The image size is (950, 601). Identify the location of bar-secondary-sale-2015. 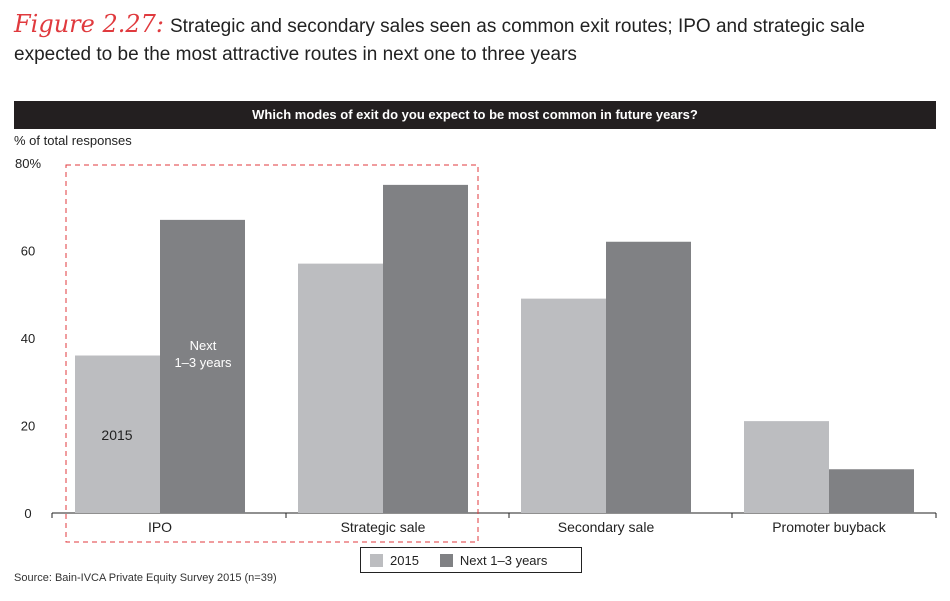
(563, 405).